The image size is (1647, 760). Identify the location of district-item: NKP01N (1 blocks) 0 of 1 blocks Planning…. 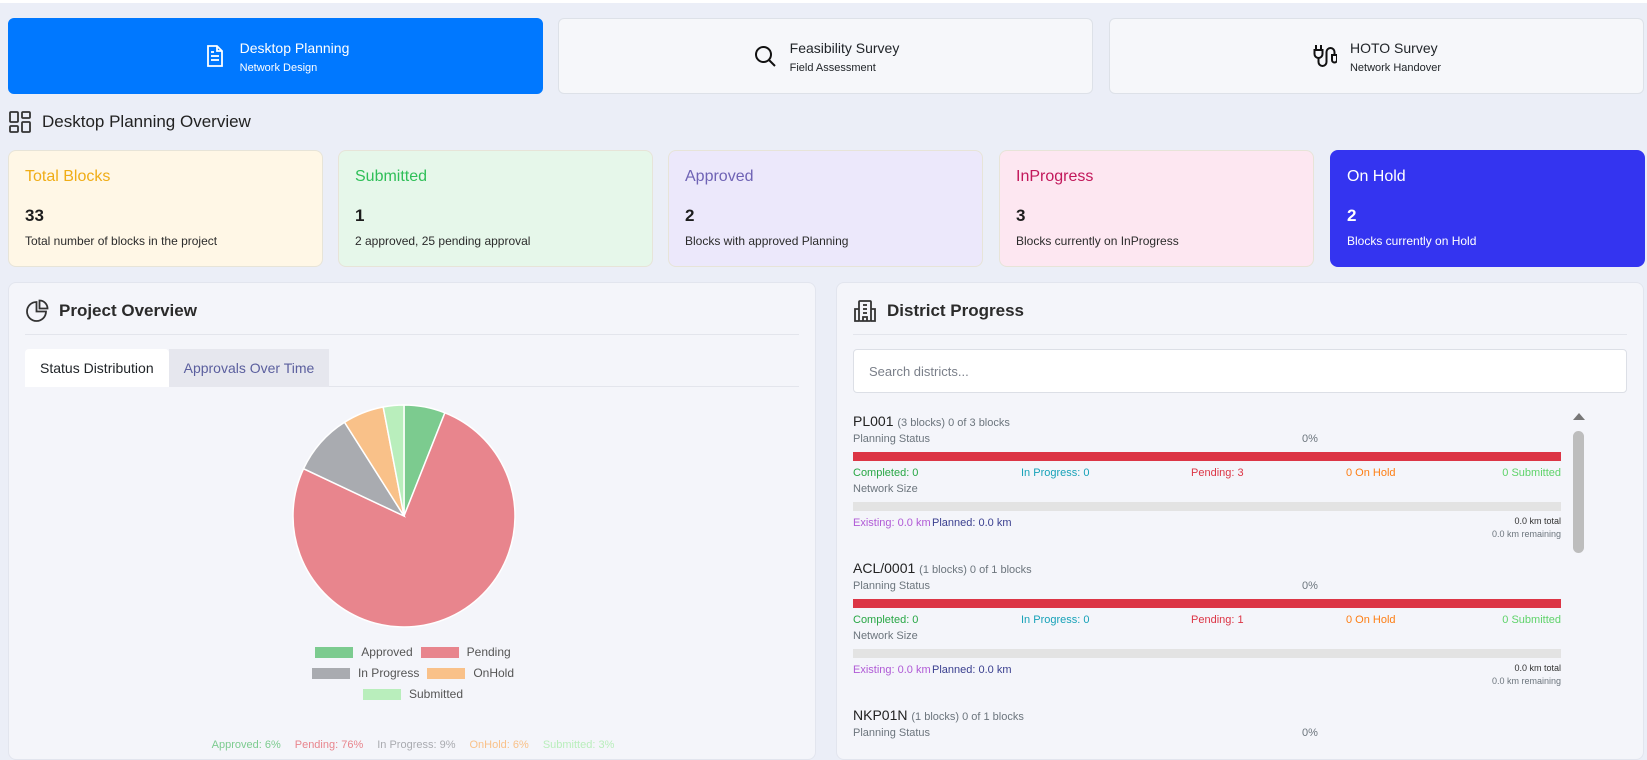
(1207, 723).